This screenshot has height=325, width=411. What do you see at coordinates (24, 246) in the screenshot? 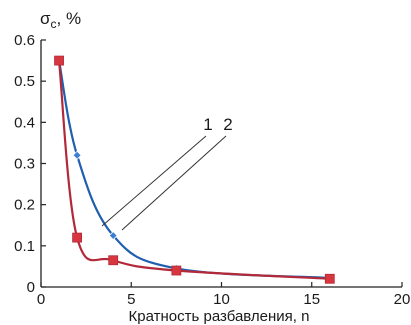
I see `y-tick-label: 0.1` at bounding box center [24, 246].